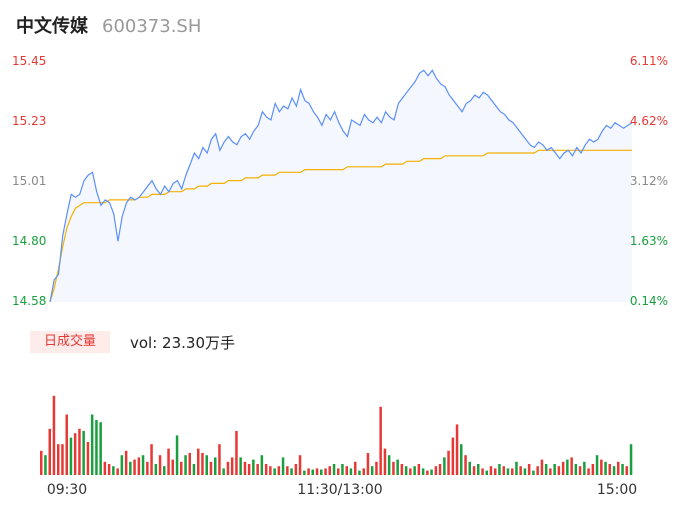 The height and width of the screenshot is (524, 686). I want to click on stock-name: 中文传媒, so click(52, 26).